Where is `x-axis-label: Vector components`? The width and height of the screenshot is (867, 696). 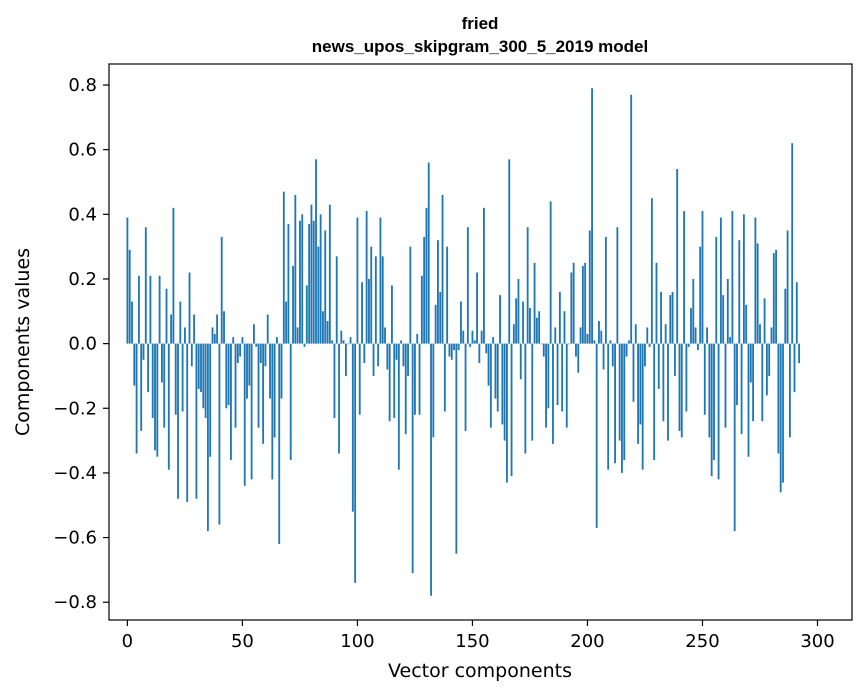
x-axis-label: Vector components is located at coordinates (480, 671).